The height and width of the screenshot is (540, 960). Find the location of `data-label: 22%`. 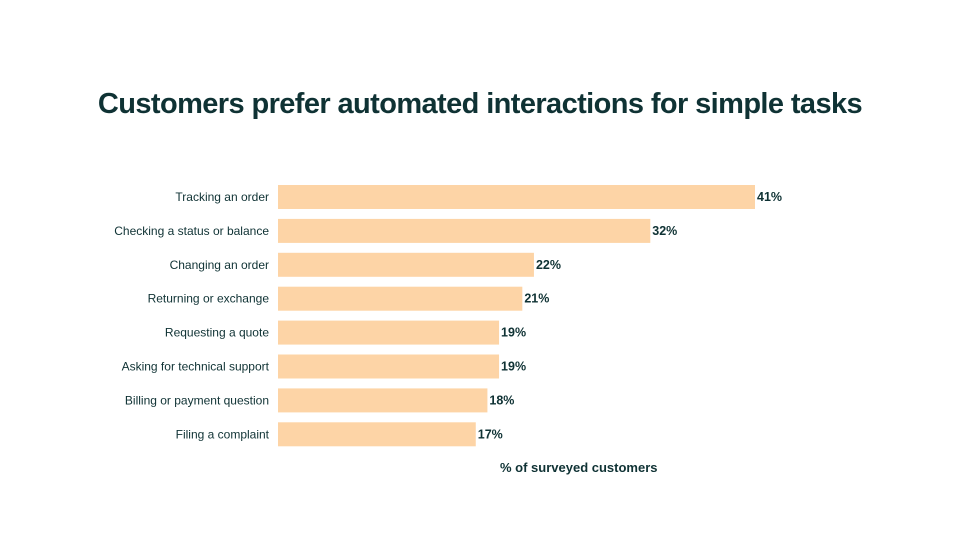

data-label: 22% is located at coordinates (548, 265).